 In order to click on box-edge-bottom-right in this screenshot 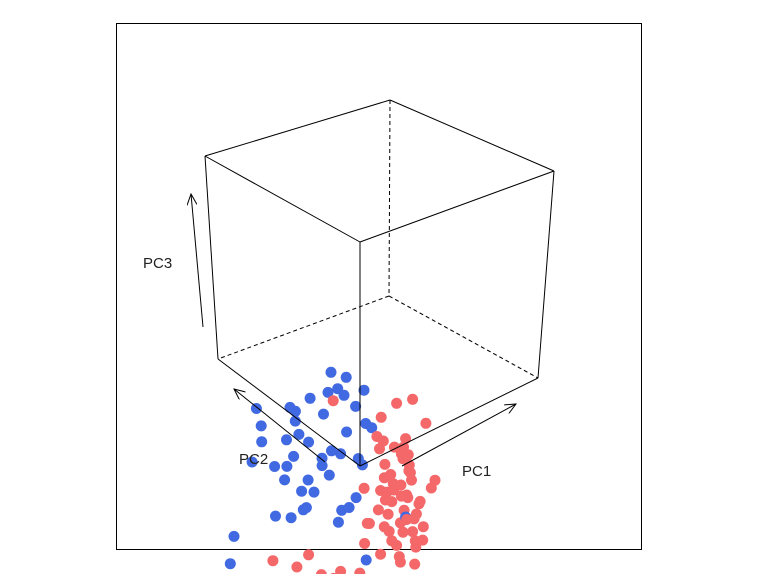, I will do `click(449, 422)`.